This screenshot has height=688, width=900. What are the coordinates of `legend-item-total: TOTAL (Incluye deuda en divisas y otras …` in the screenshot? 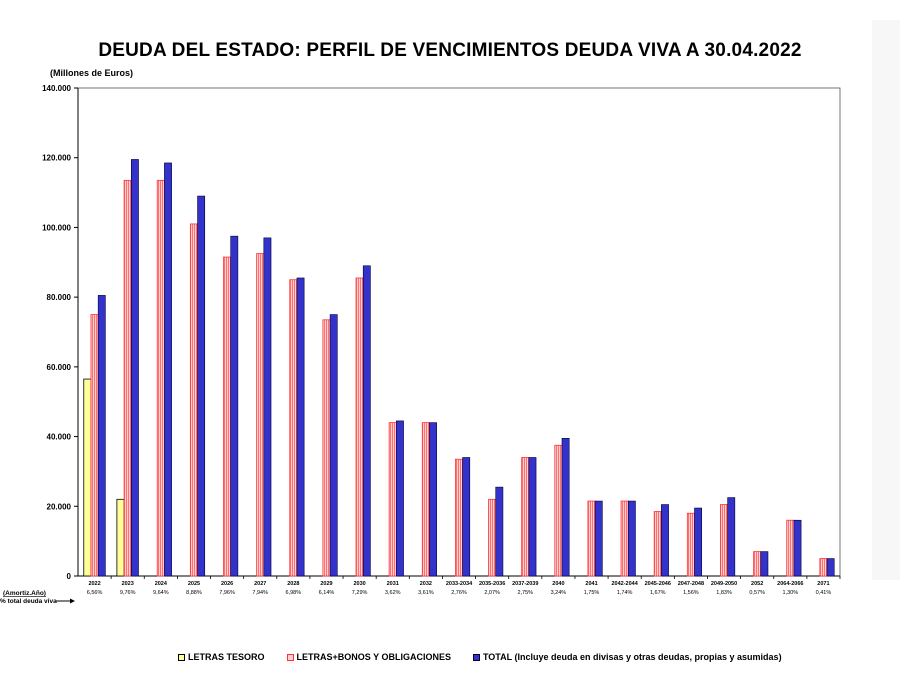 It's located at (627, 657).